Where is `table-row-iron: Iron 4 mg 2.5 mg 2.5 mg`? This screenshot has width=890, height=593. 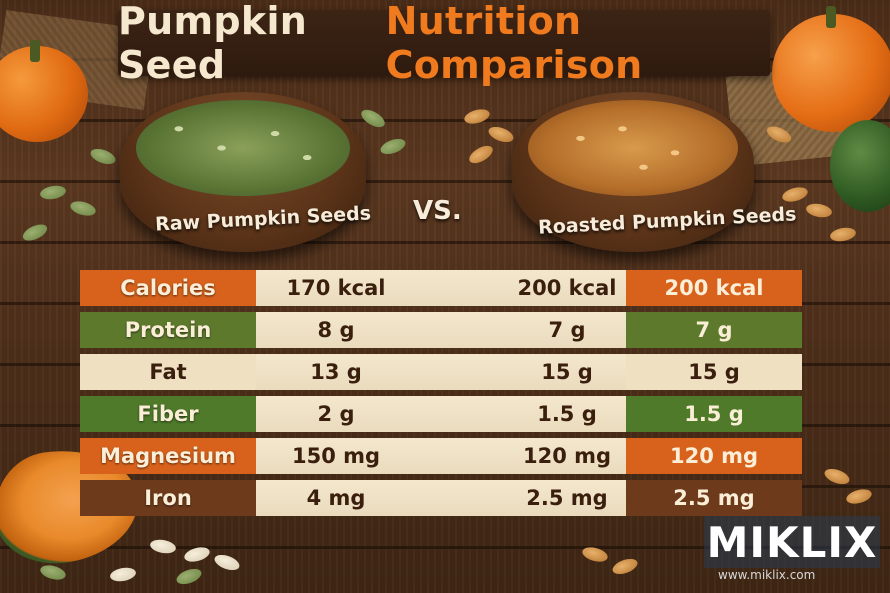
table-row-iron: Iron 4 mg 2.5 mg 2.5 mg is located at coordinates (441, 498).